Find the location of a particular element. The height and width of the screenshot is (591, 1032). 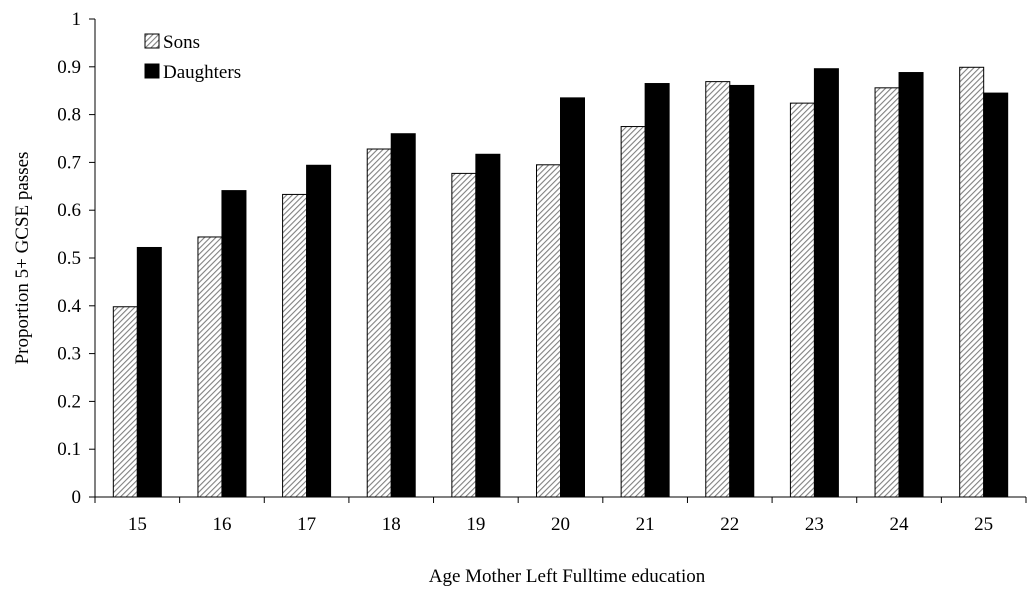

y-tick-label: 0.3 is located at coordinates (69, 354).